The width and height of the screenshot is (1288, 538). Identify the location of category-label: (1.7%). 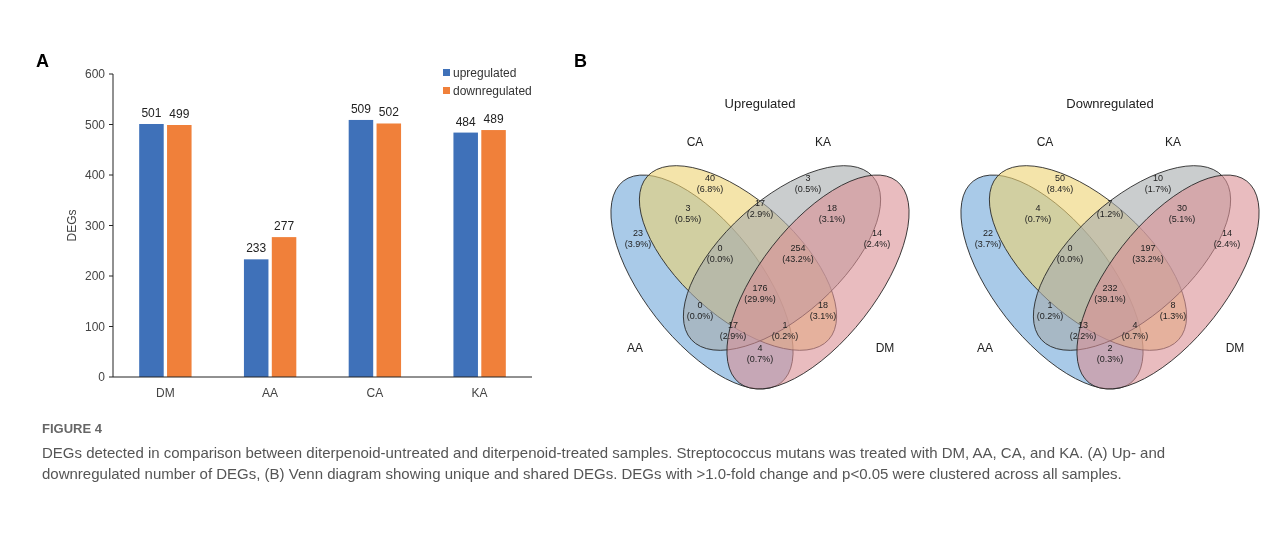
(1158, 189).